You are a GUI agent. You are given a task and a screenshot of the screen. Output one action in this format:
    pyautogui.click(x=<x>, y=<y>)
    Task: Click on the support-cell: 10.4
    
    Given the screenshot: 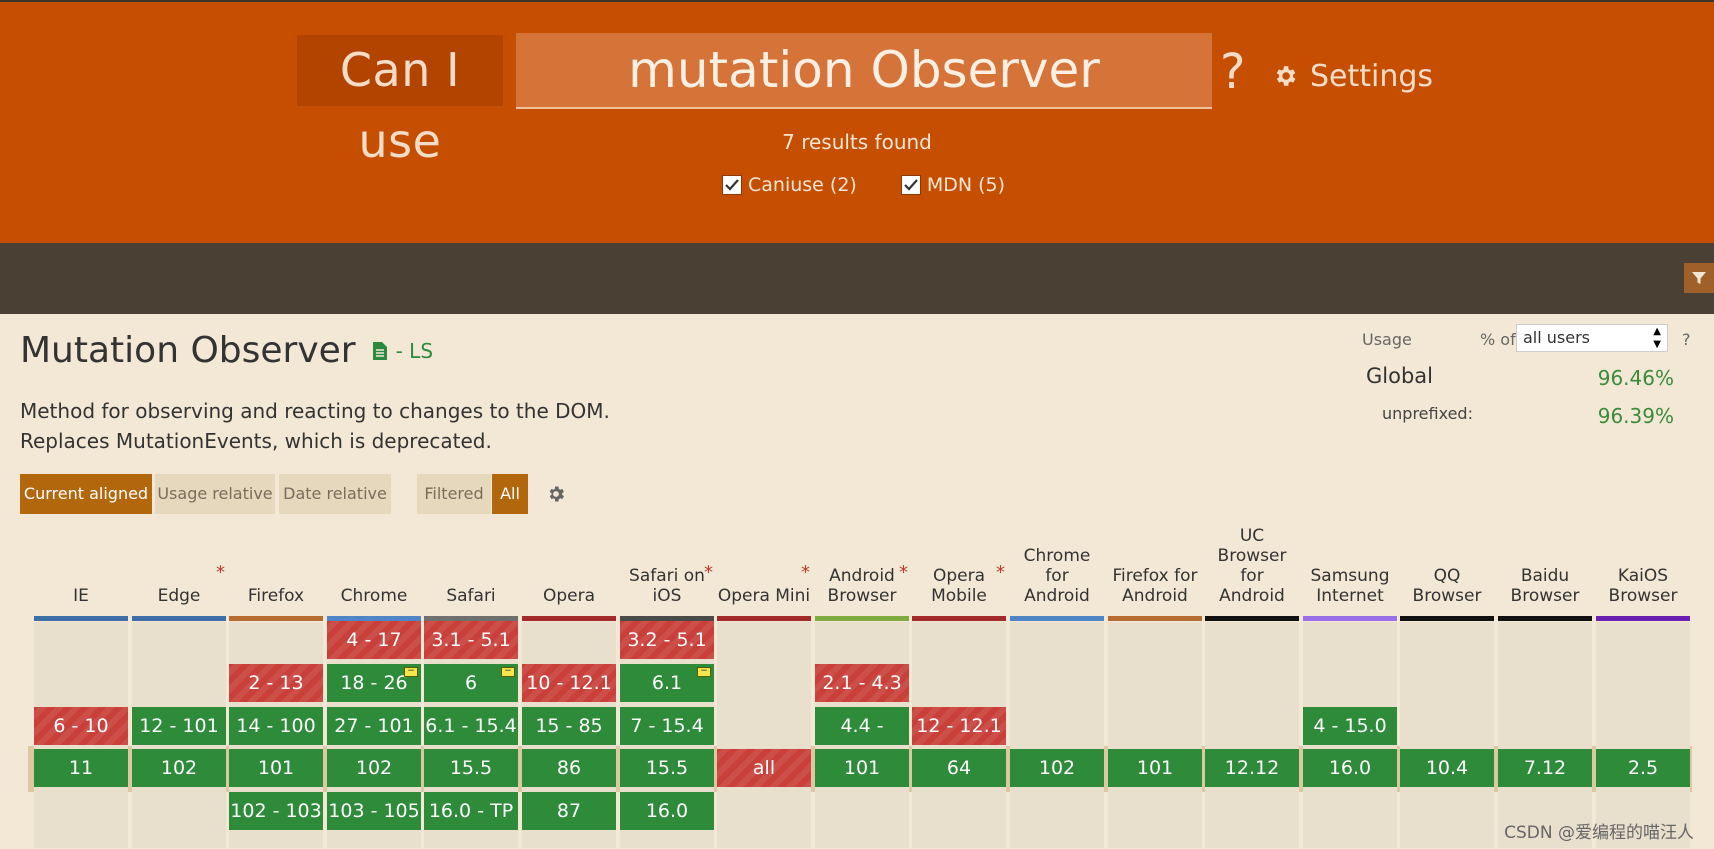 What is the action you would take?
    pyautogui.click(x=1447, y=768)
    